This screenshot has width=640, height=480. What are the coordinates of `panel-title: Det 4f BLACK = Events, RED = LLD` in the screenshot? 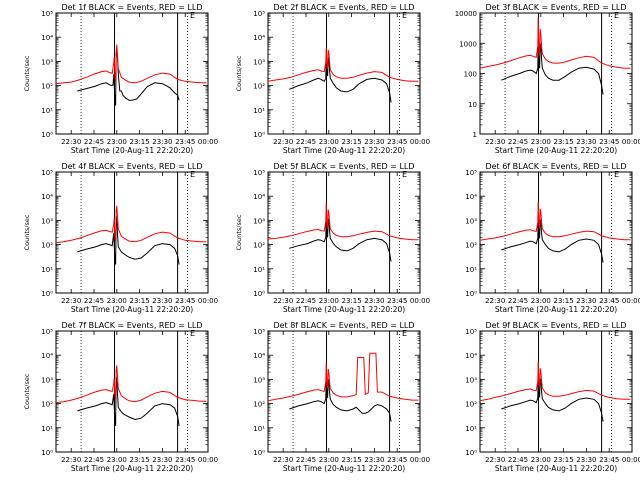 It's located at (131, 166).